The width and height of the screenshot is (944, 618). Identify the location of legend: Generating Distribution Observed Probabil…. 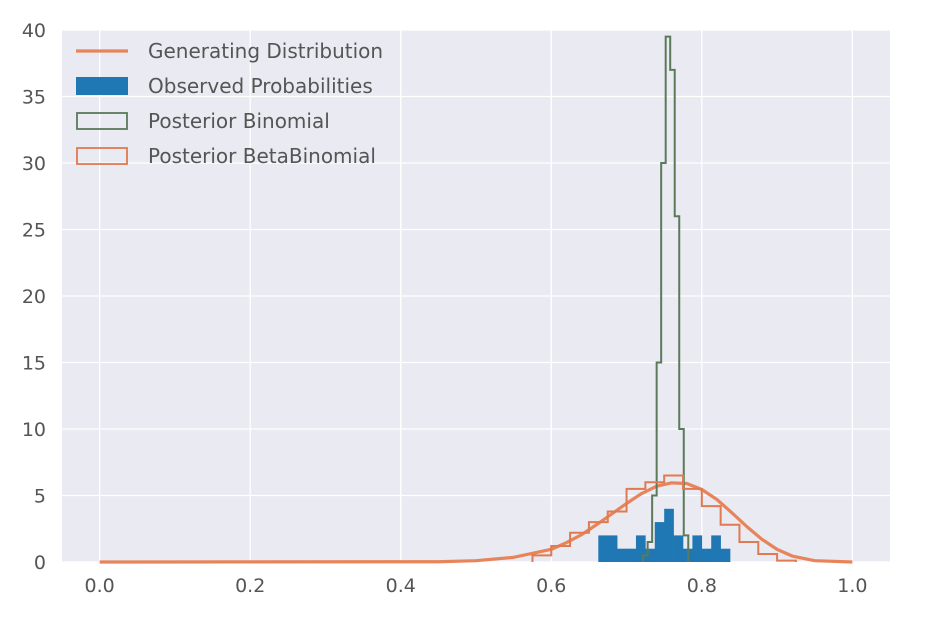
(229, 103).